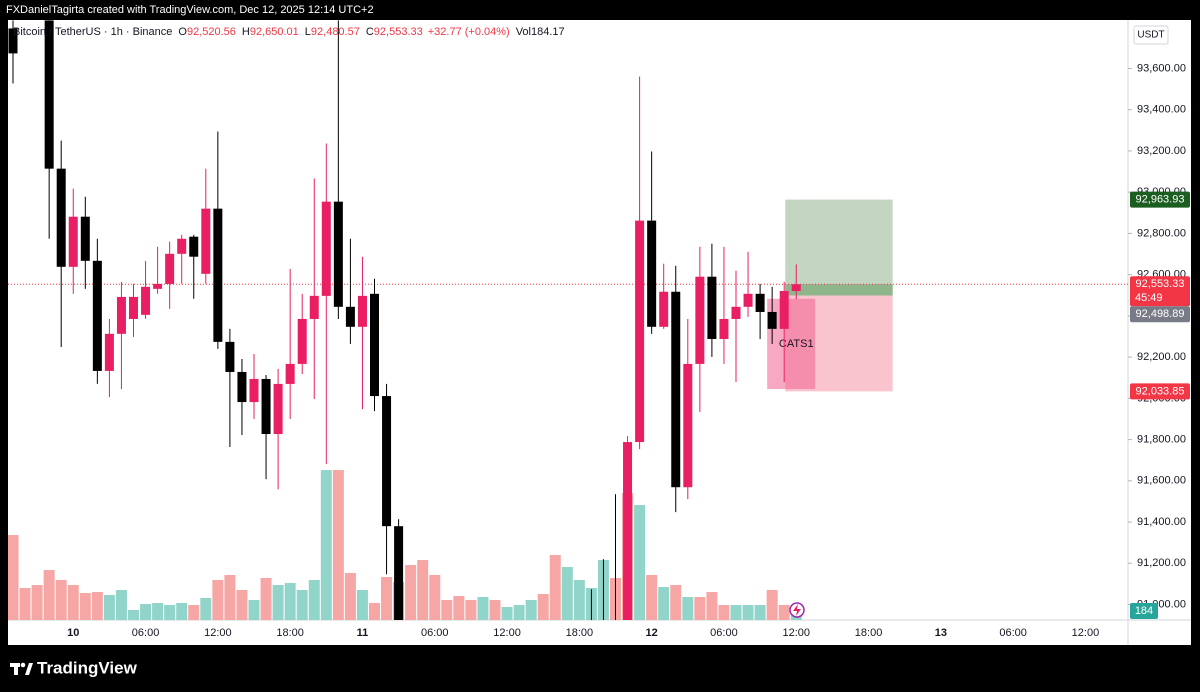  I want to click on brand-logo, so click(21, 668).